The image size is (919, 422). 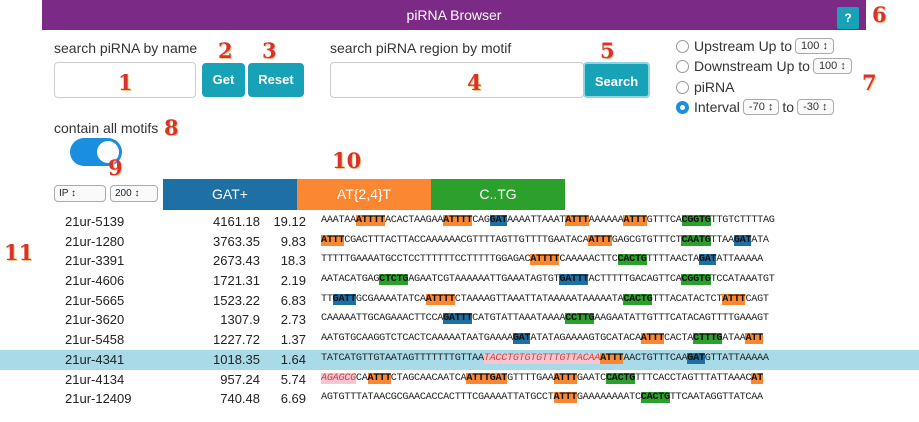 What do you see at coordinates (394, 280) in the screenshot?
I see `motif-match: CTCTG` at bounding box center [394, 280].